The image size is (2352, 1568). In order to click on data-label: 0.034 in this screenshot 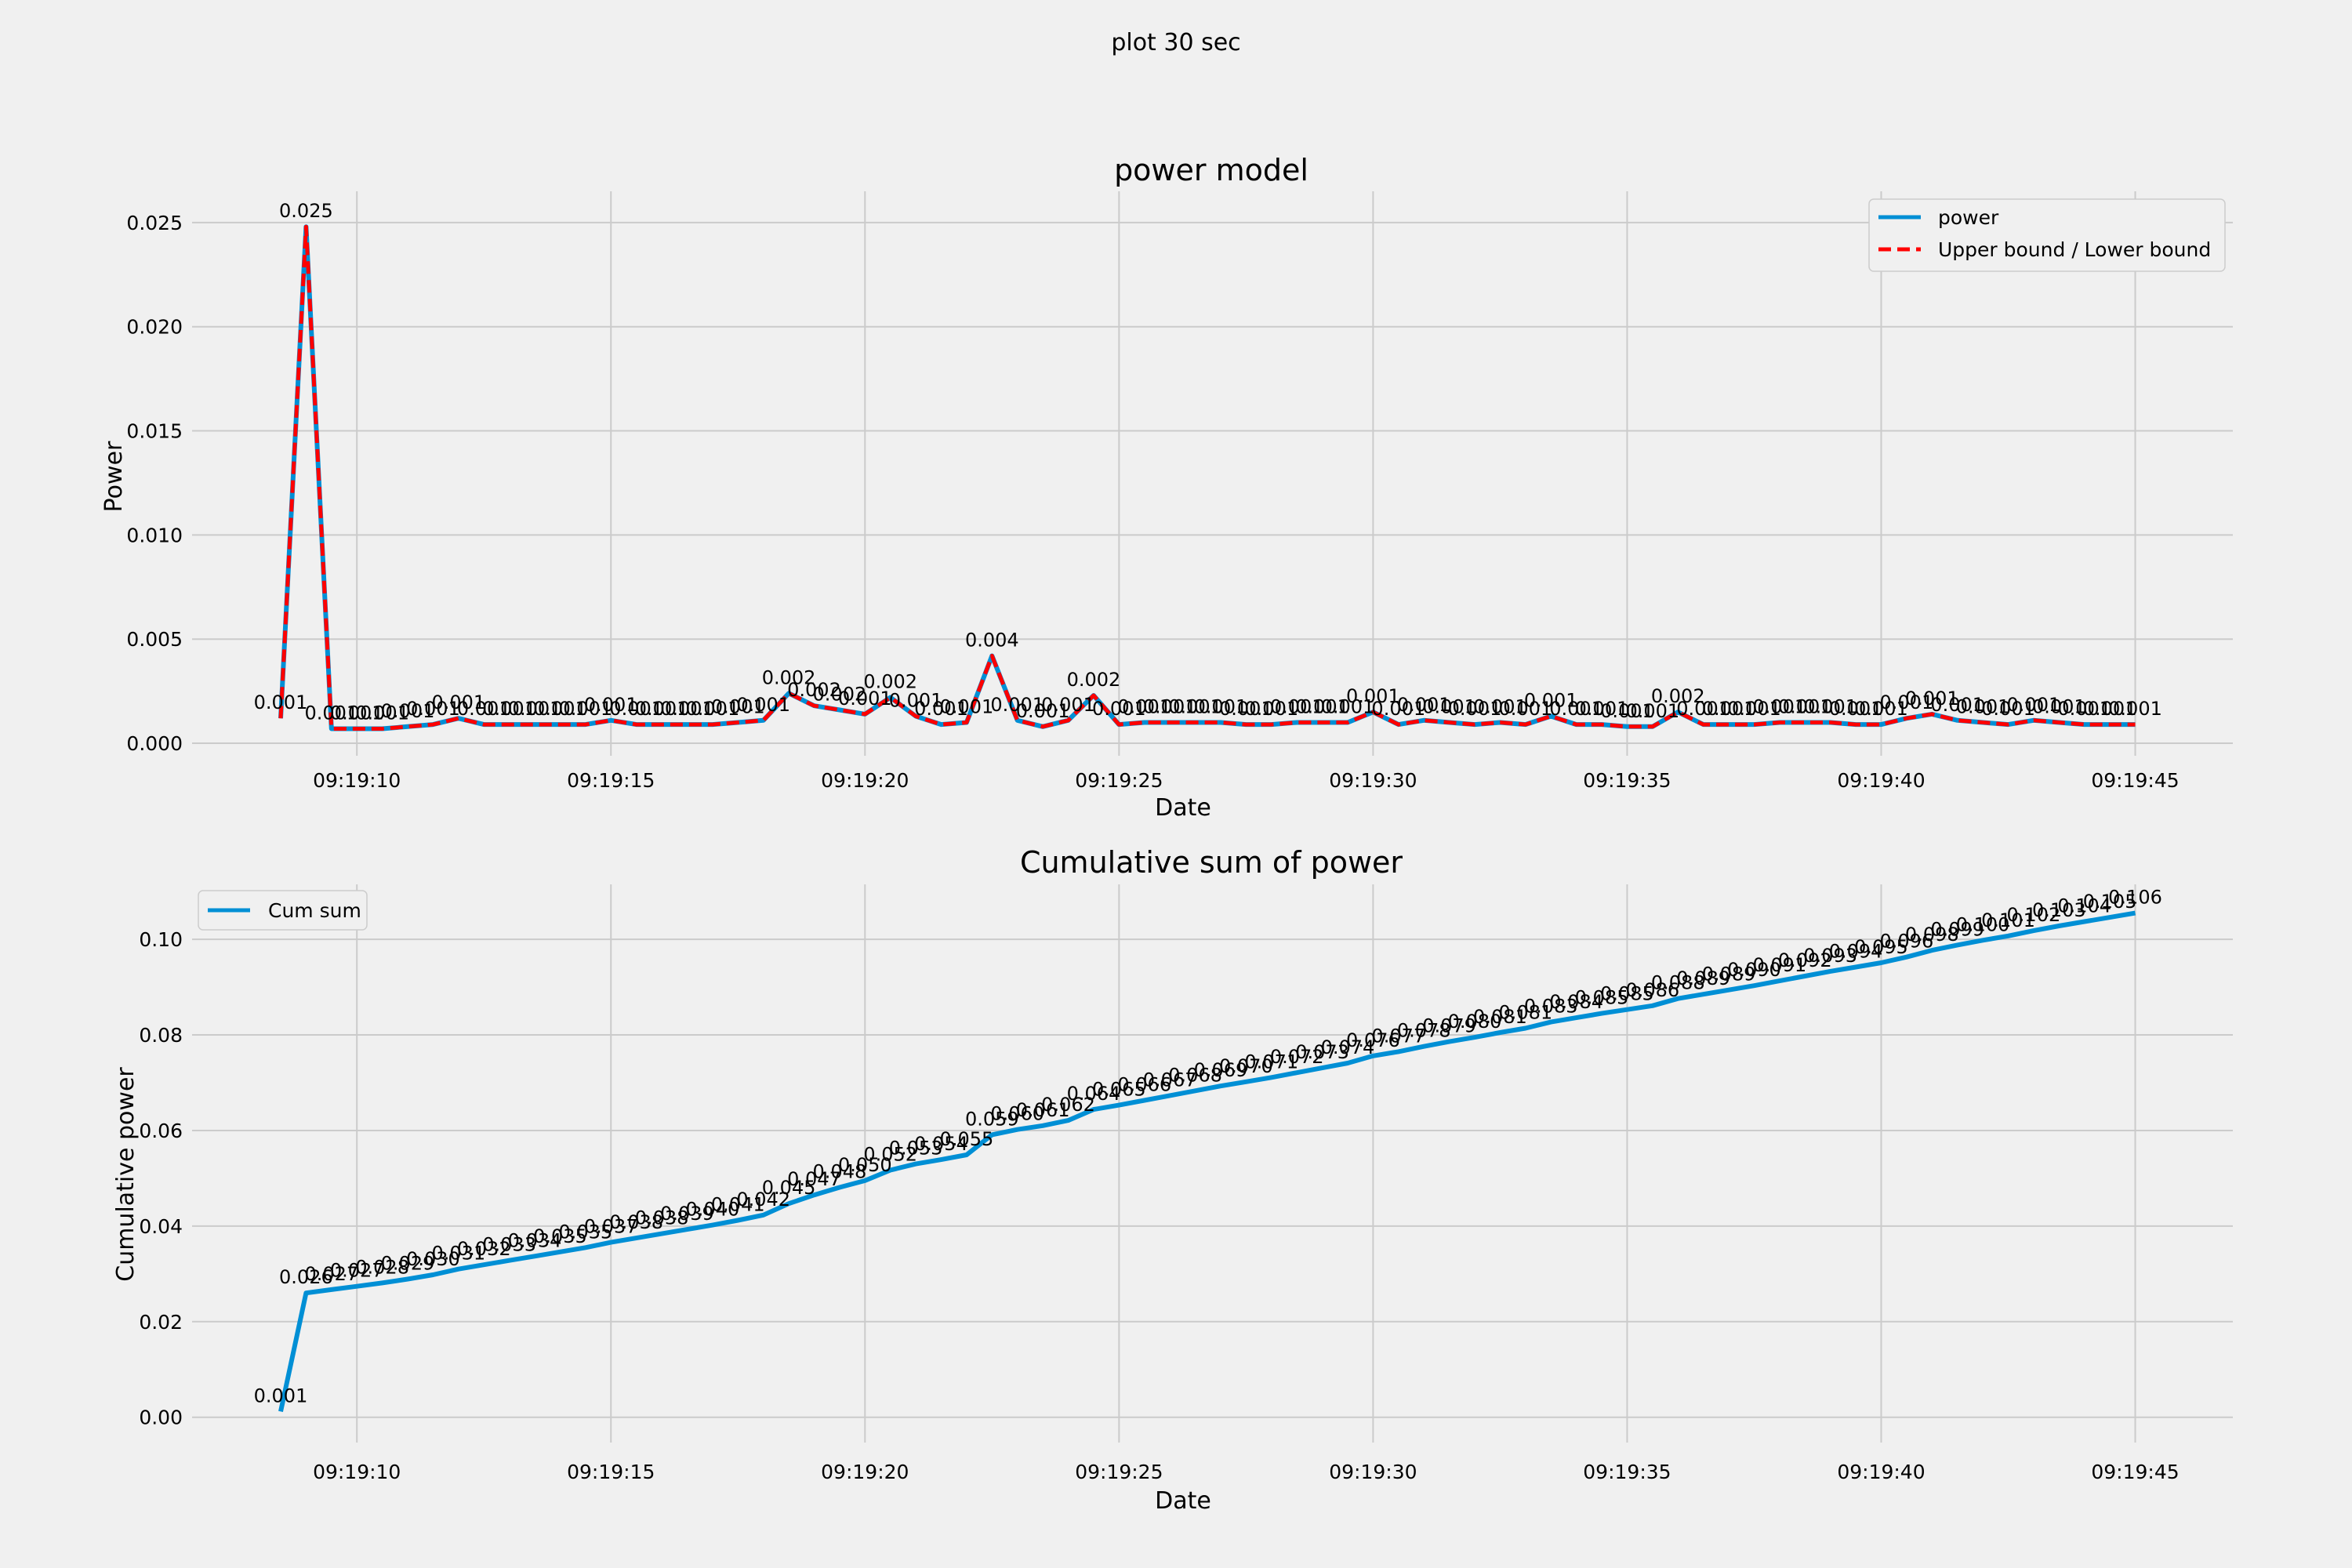, I will do `click(535, 1240)`.